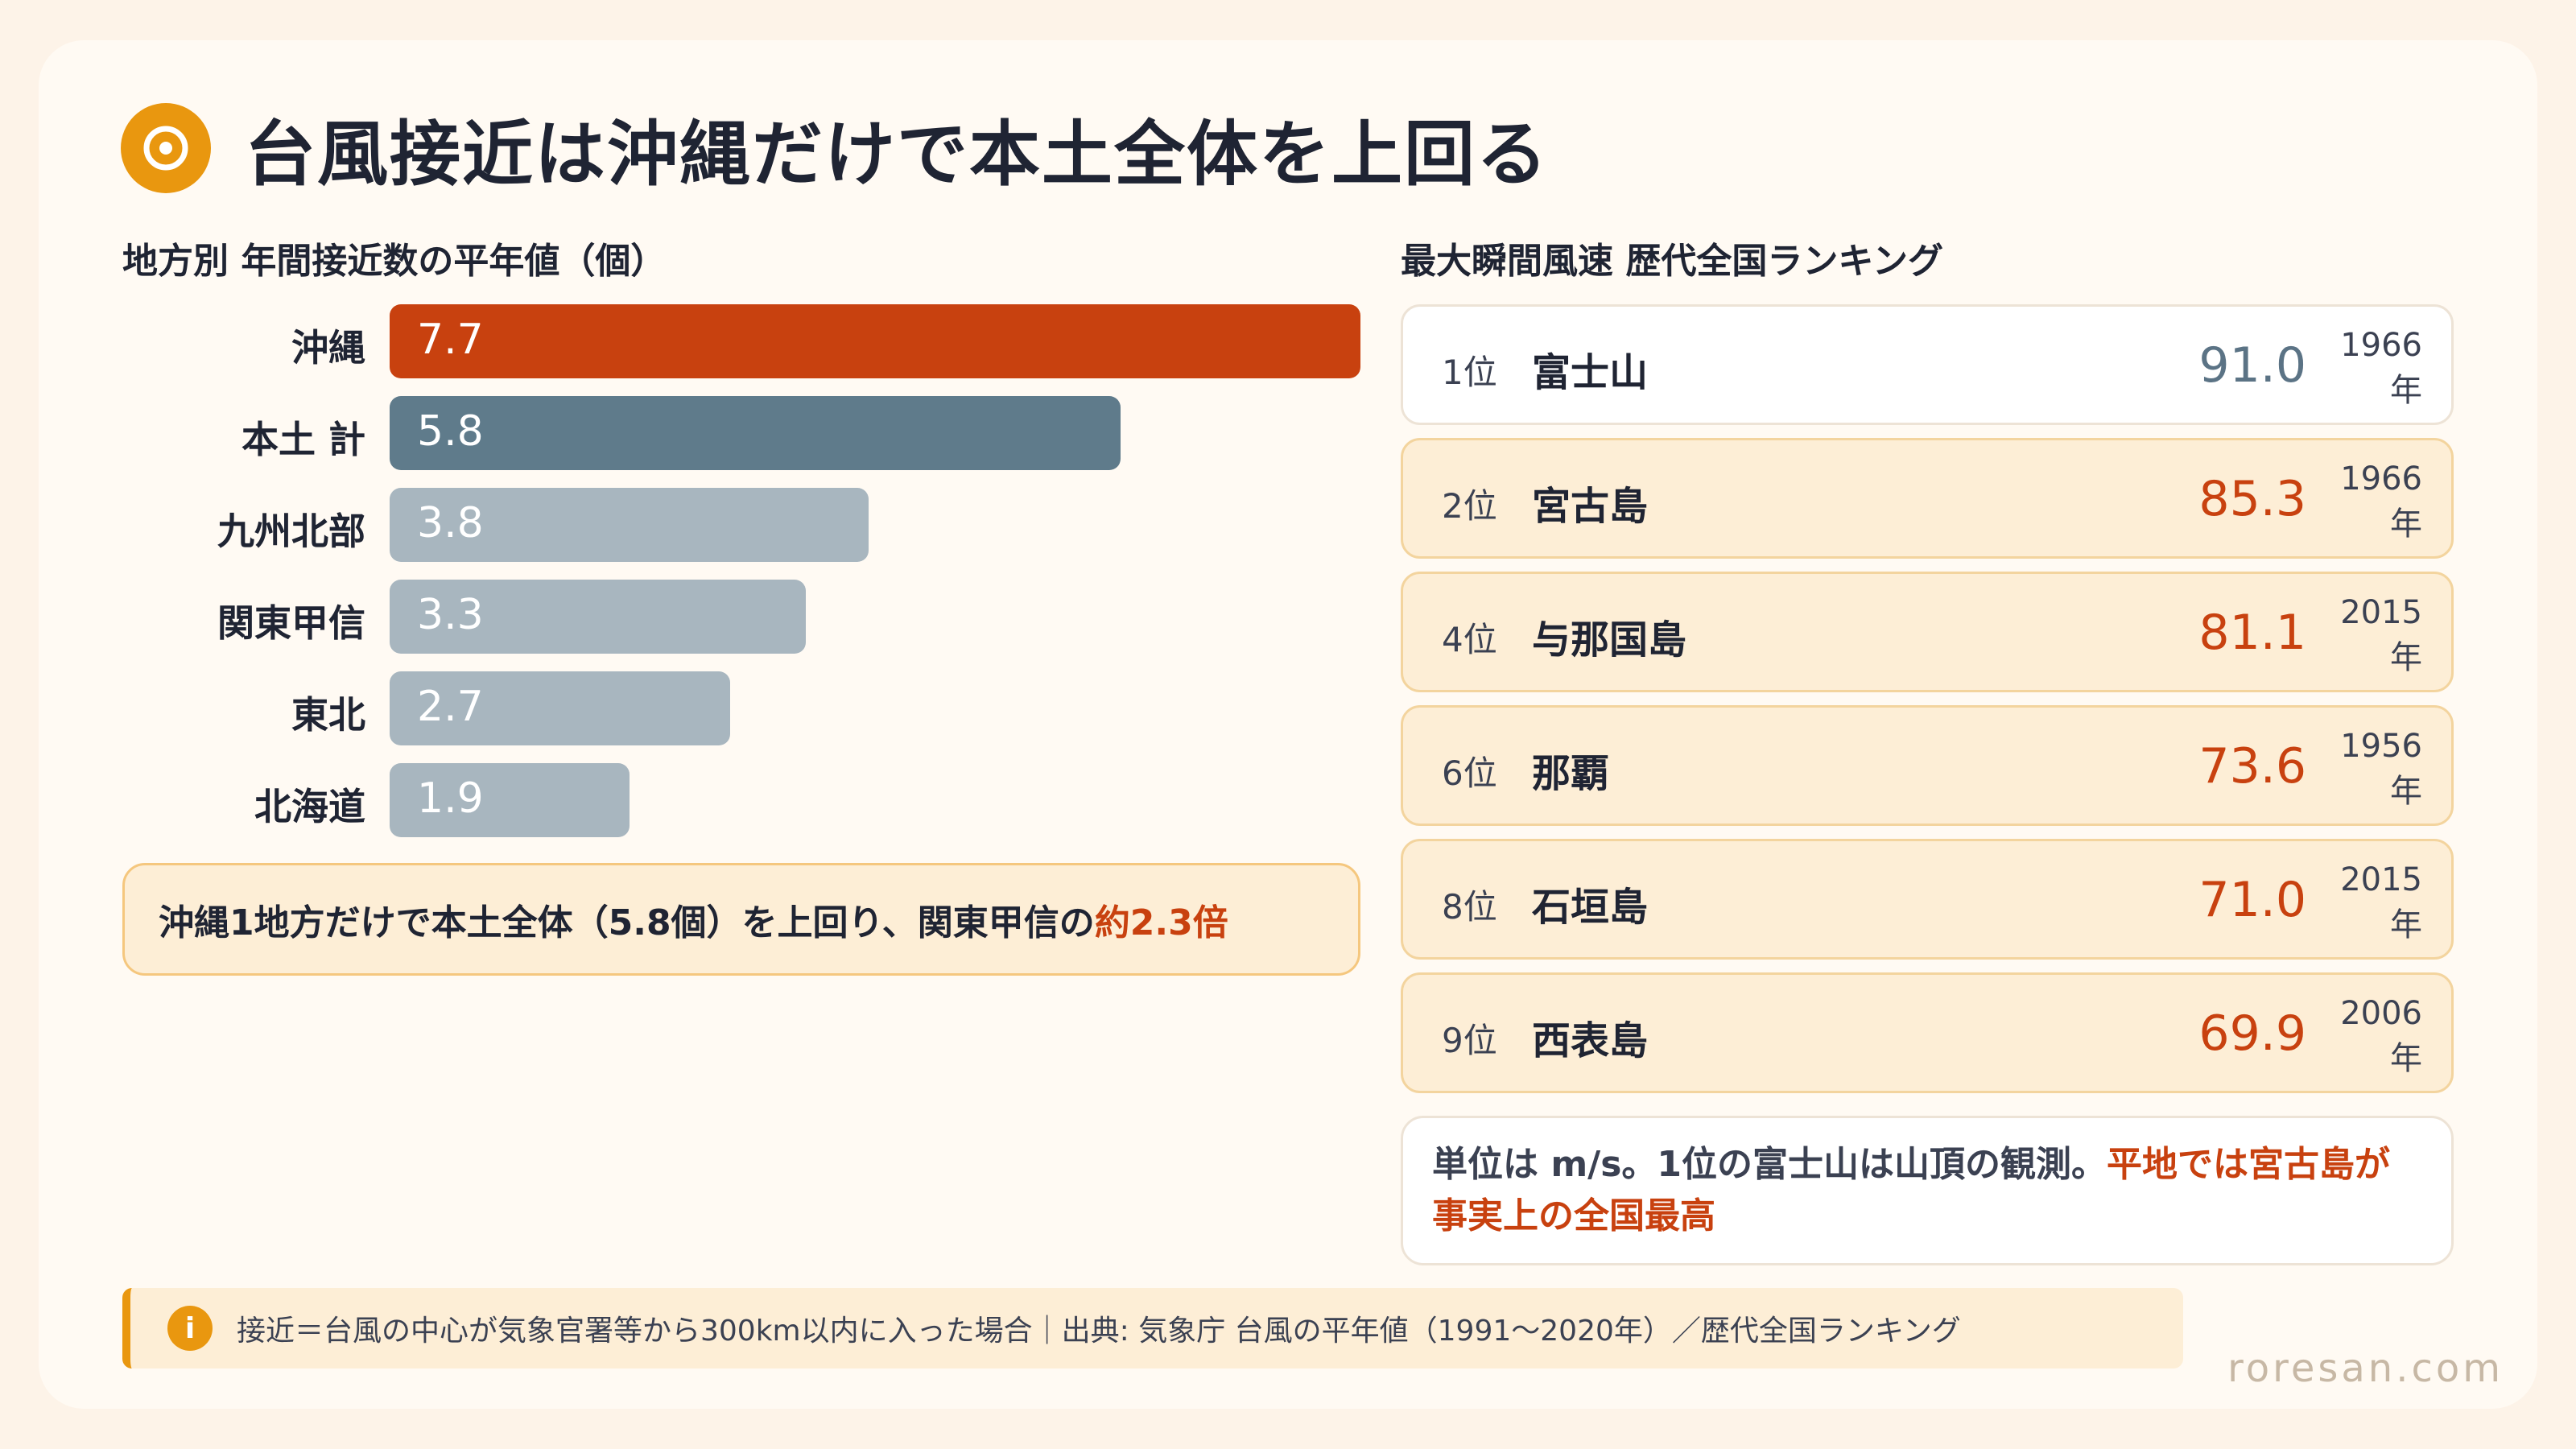  I want to click on ranking-position: 6位, so click(1469, 773).